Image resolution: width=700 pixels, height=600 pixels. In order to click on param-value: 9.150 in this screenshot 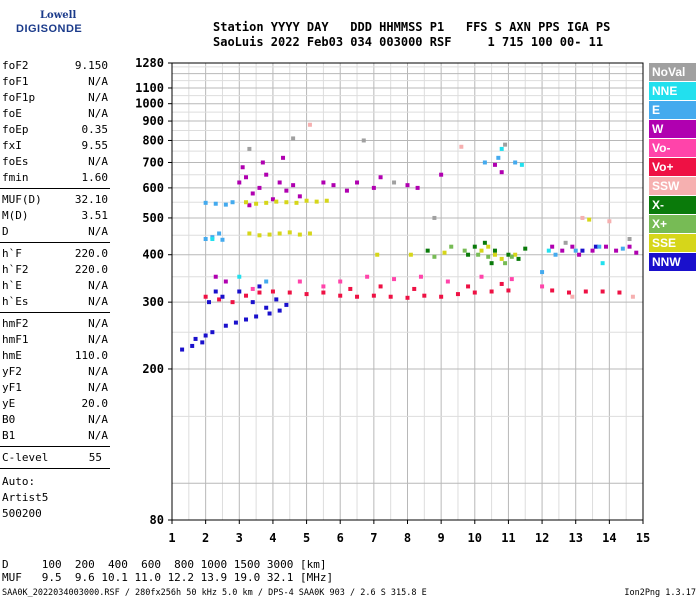, I will do `click(91, 65)`.